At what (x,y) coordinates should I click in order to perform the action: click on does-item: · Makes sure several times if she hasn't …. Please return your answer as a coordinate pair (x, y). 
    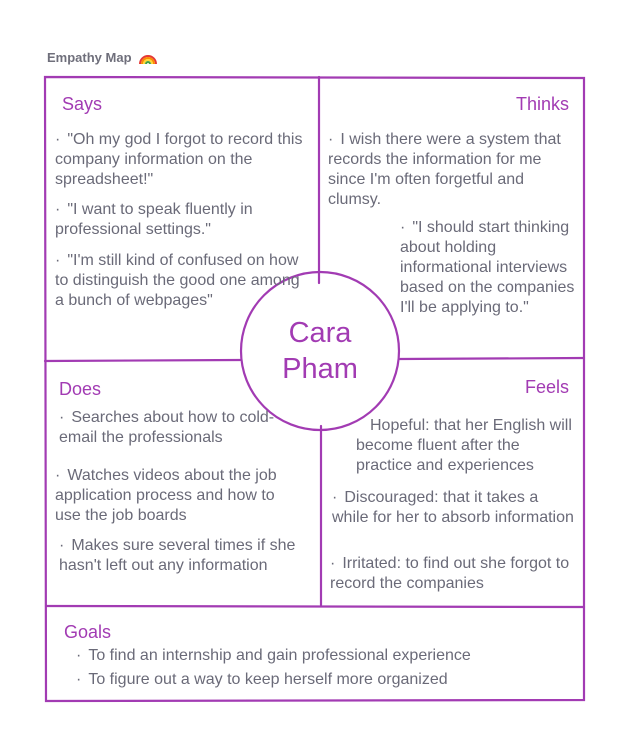
    Looking at the image, I should click on (177, 555).